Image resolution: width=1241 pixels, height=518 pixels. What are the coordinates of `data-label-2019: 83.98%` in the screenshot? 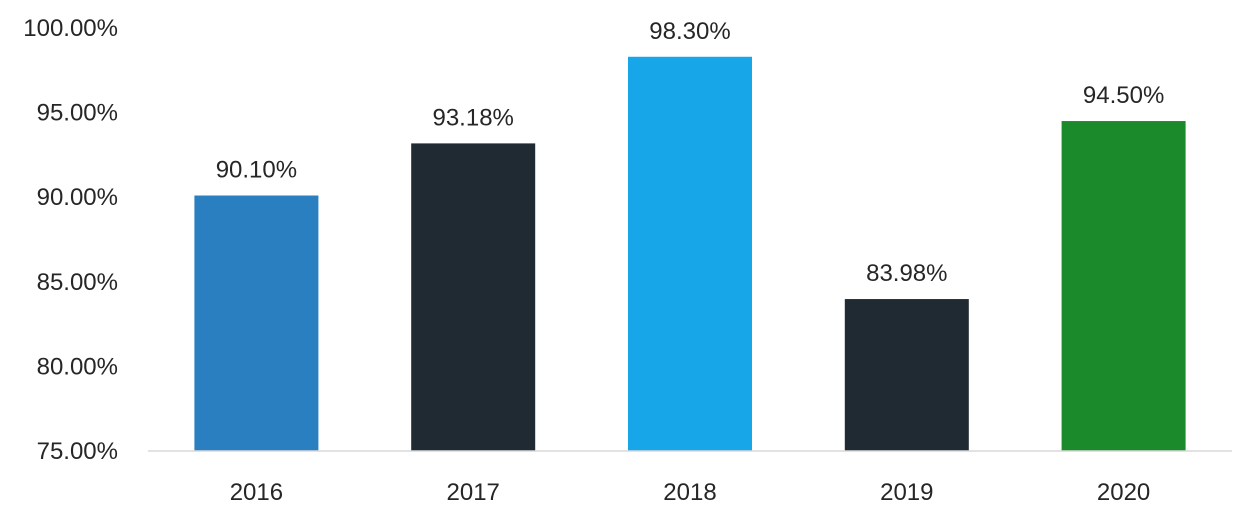 It's located at (906, 273).